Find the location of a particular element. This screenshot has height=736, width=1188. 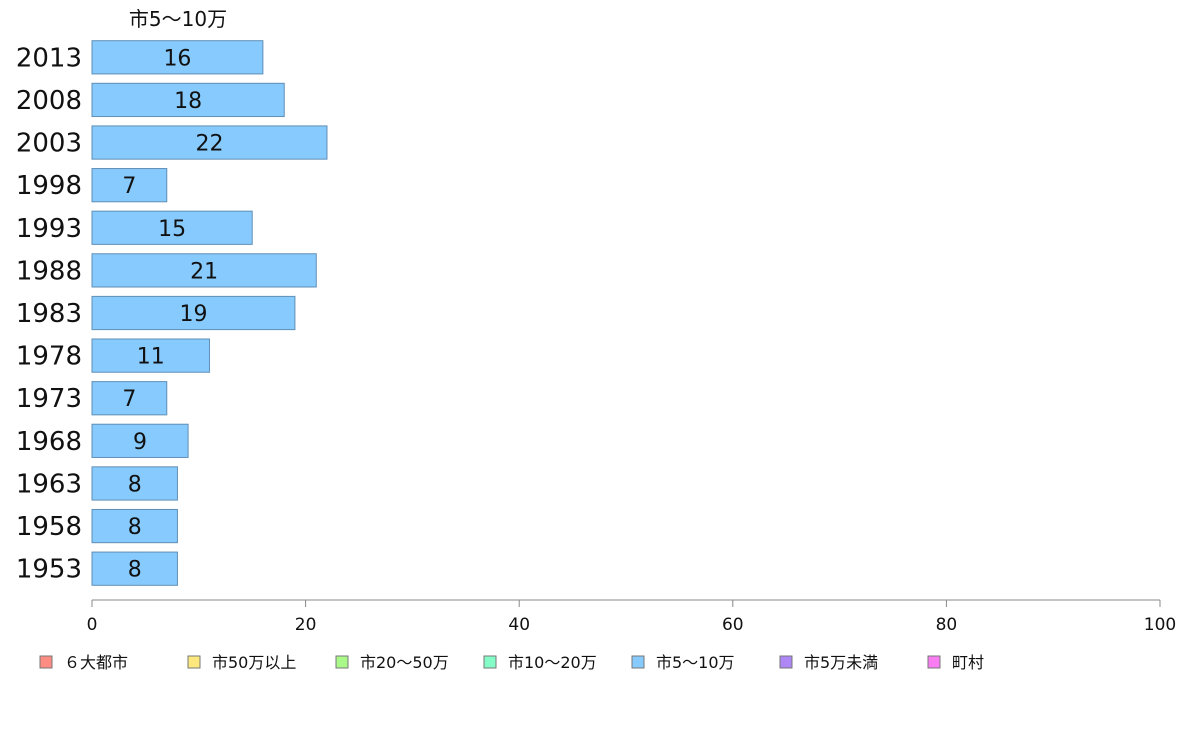

bar-1963 is located at coordinates (134, 483).